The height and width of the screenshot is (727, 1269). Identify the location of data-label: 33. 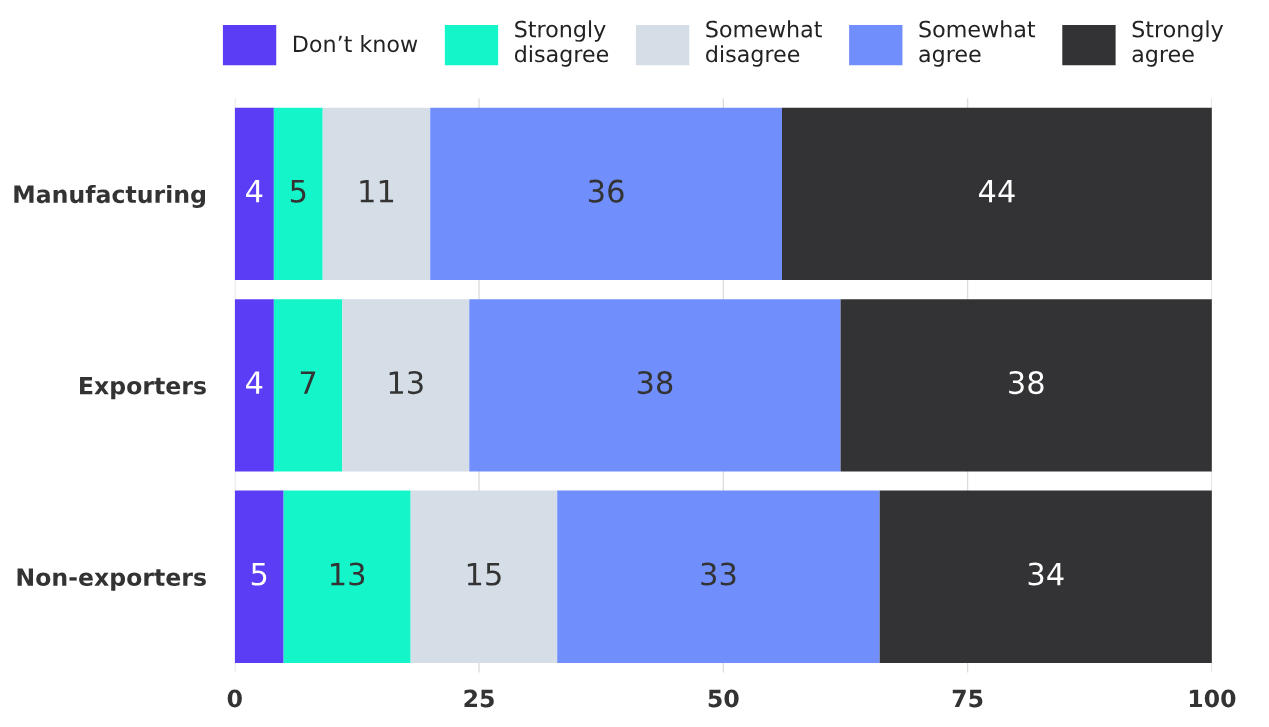
(718, 574).